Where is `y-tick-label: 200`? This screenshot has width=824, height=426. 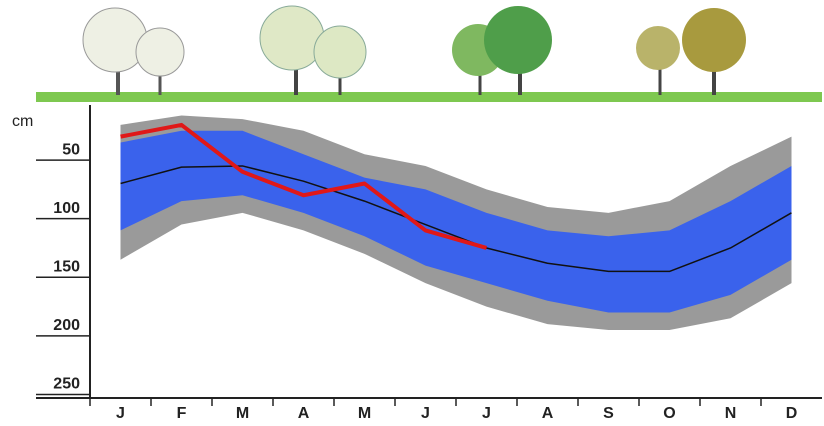
y-tick-label: 200 is located at coordinates (66, 325).